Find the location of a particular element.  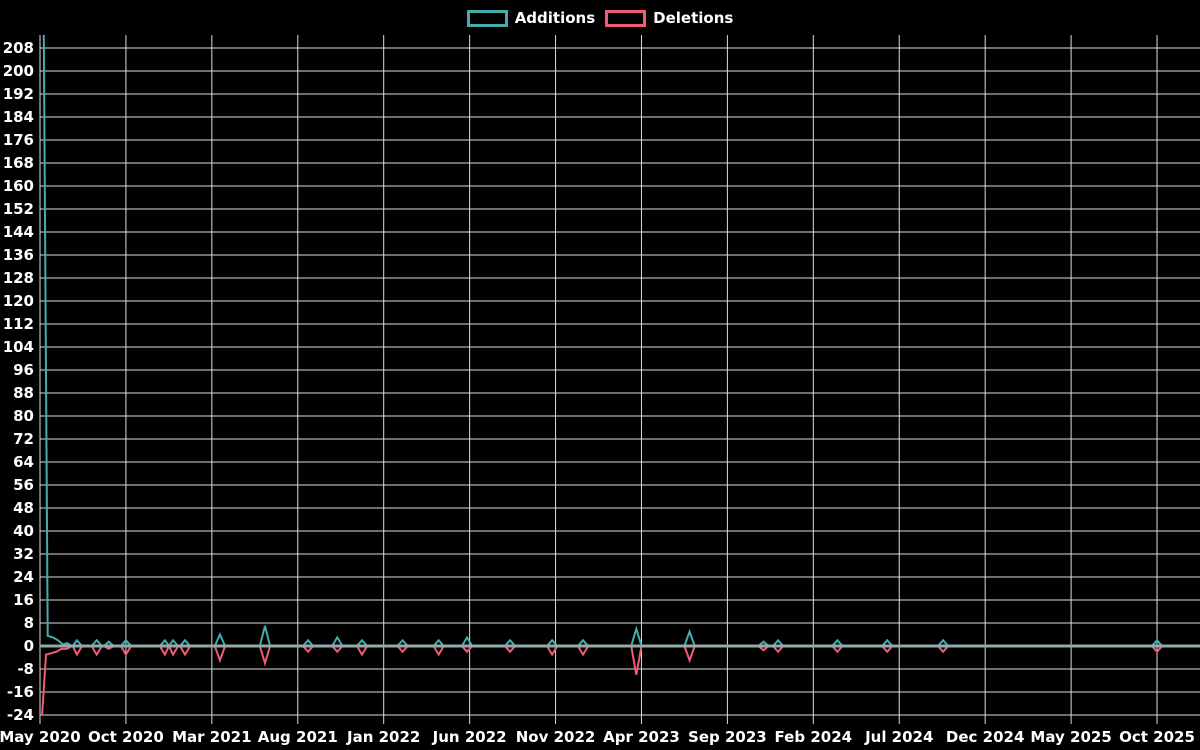

svg-text: 104 is located at coordinates (18, 347).